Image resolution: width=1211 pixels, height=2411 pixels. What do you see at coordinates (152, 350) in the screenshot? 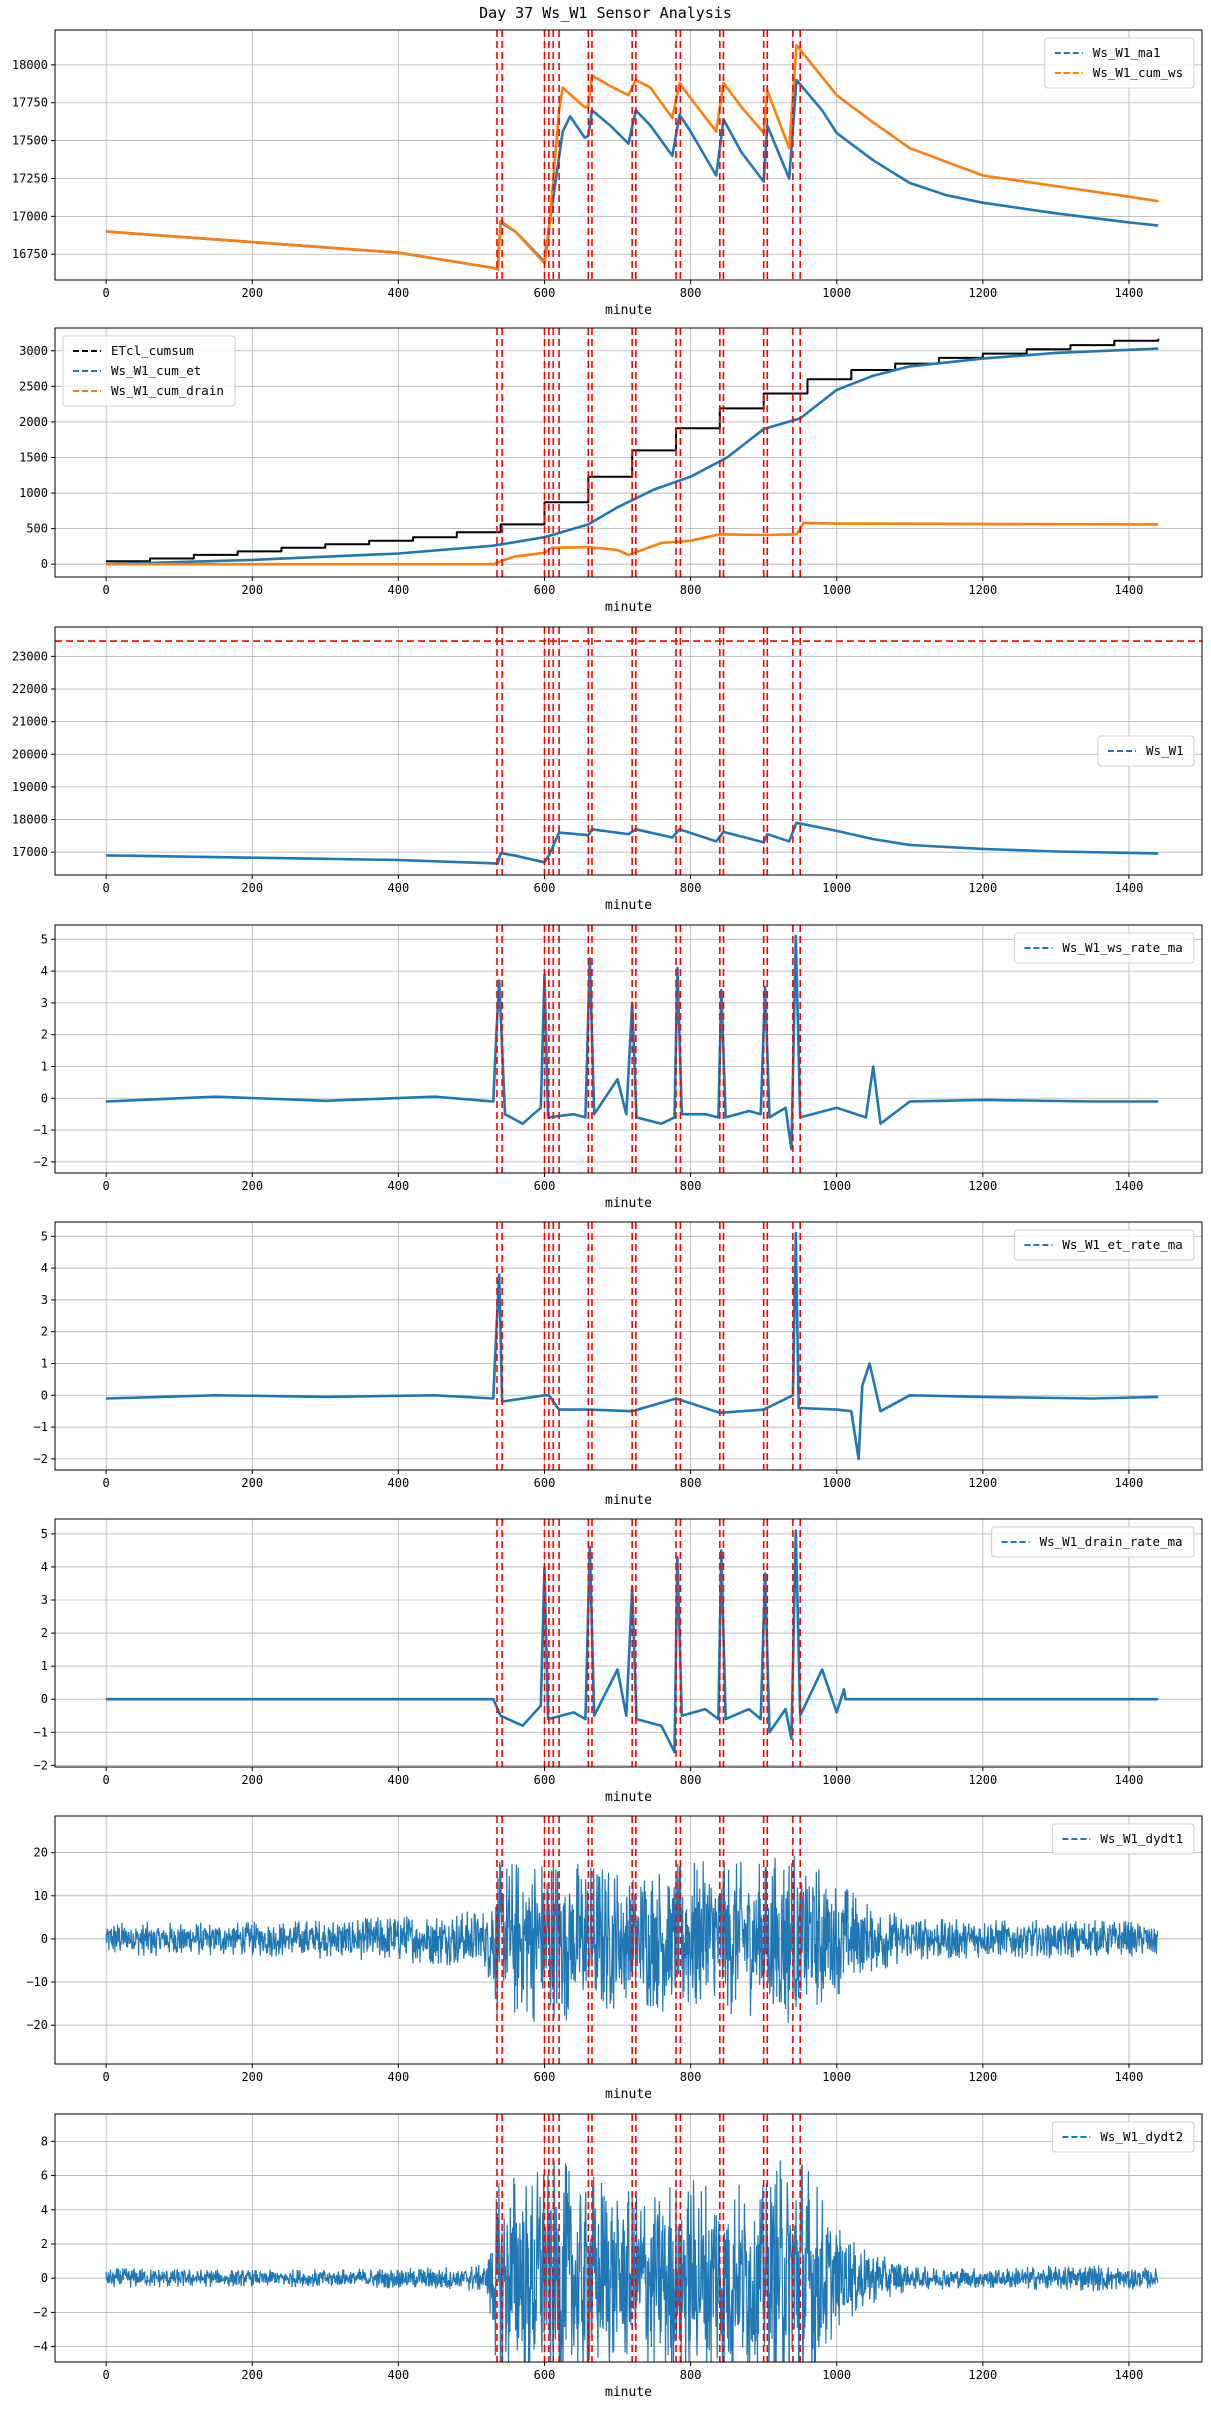
I see `legend-label: ETcl_cumsum` at bounding box center [152, 350].